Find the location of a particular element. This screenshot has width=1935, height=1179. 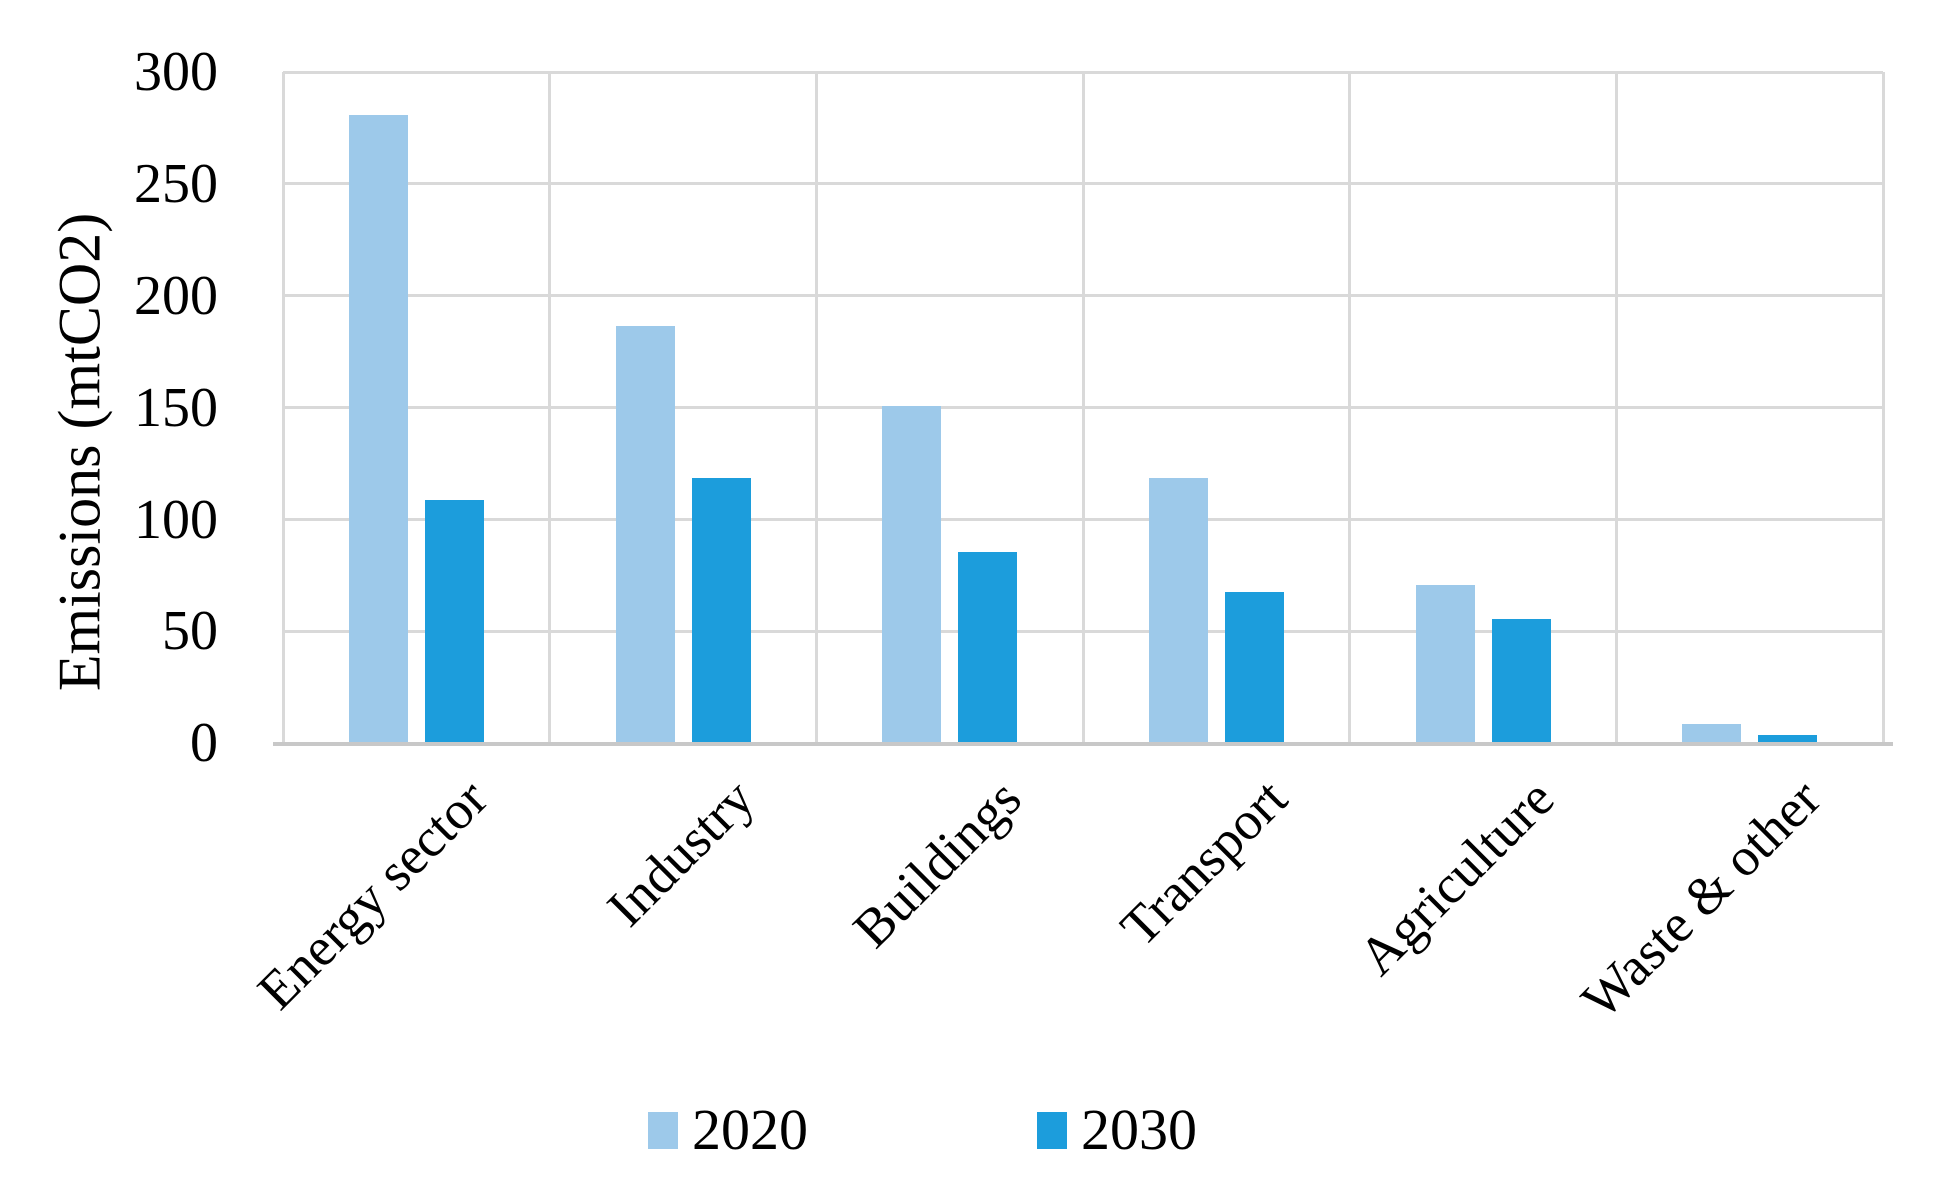

y-tick-label-50: 50 is located at coordinates (190, 631).